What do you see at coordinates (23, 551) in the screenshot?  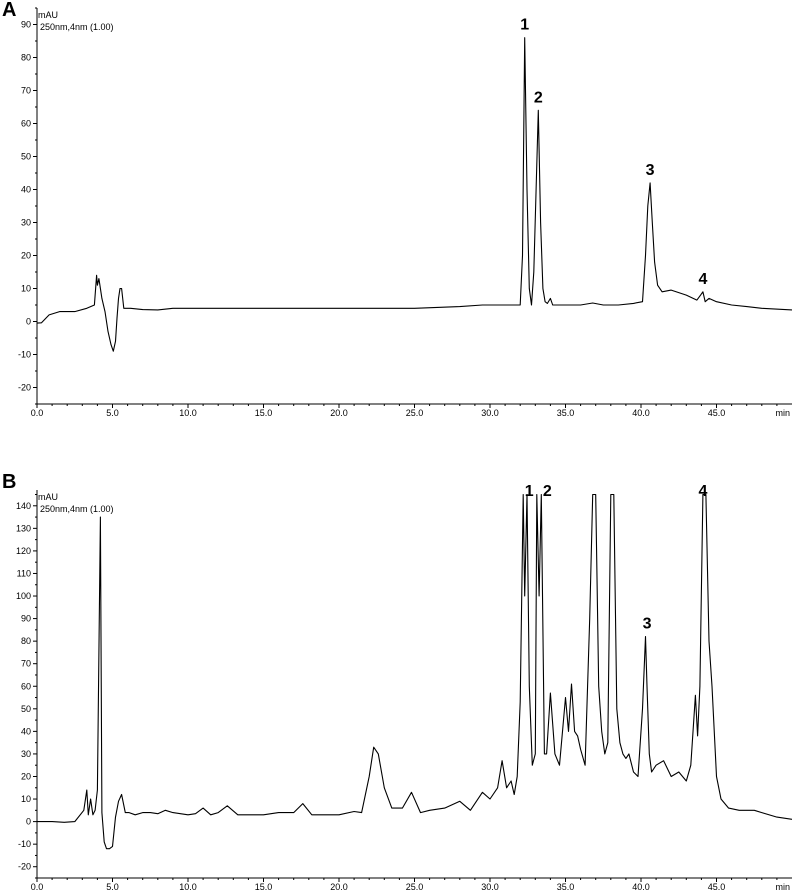 I see `y-tick-label: 120` at bounding box center [23, 551].